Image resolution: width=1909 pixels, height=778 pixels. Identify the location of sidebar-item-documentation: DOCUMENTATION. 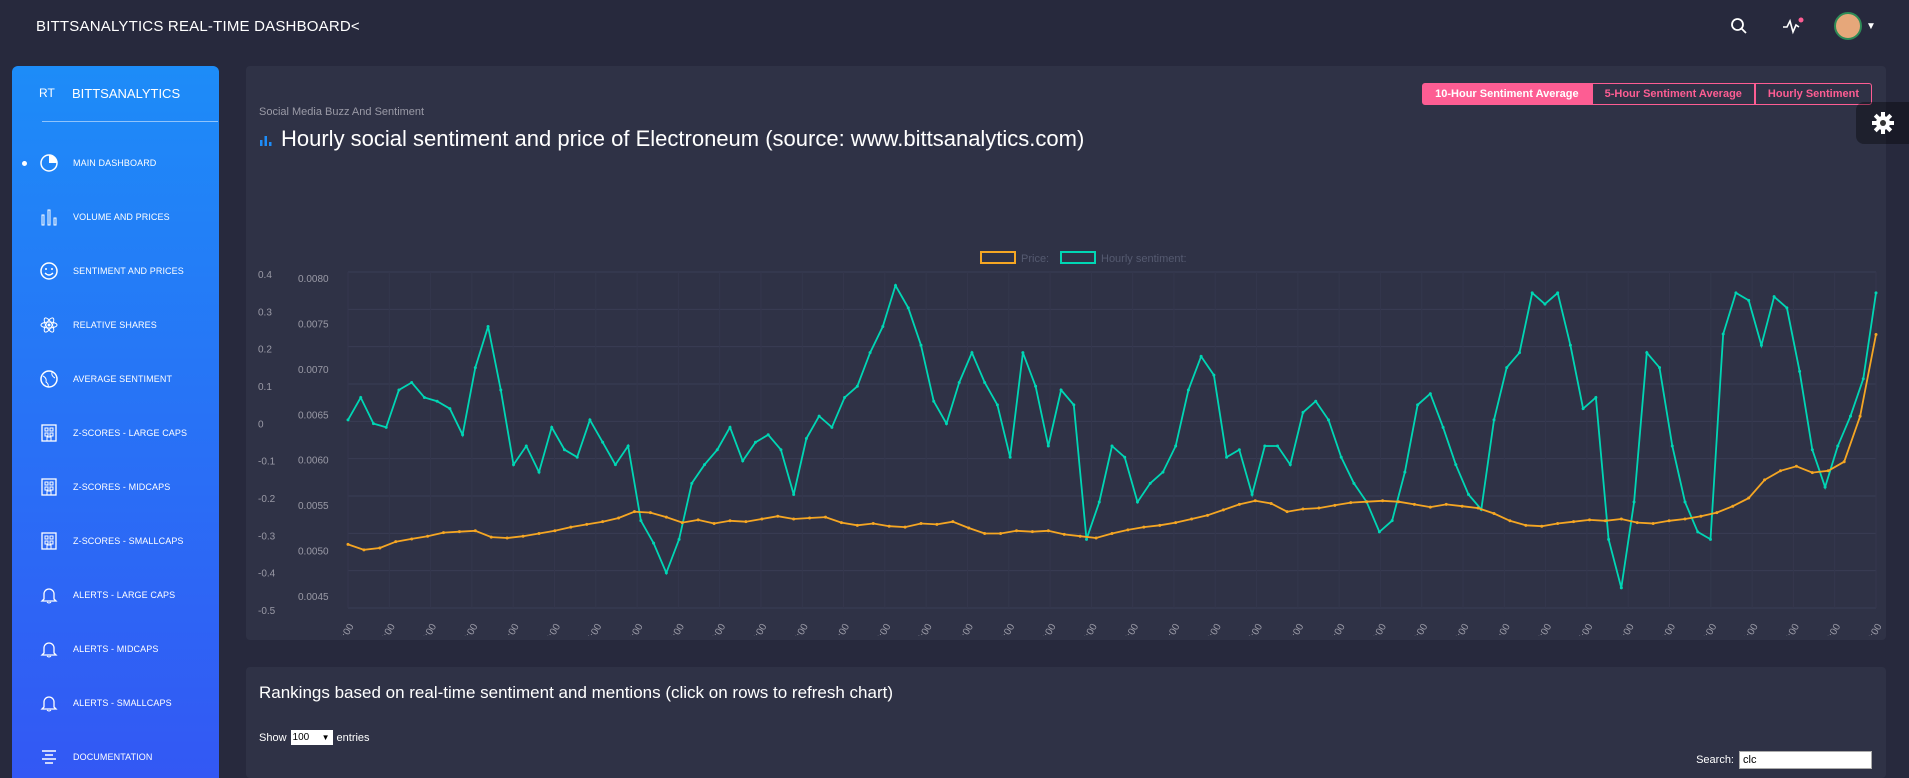
(115, 757).